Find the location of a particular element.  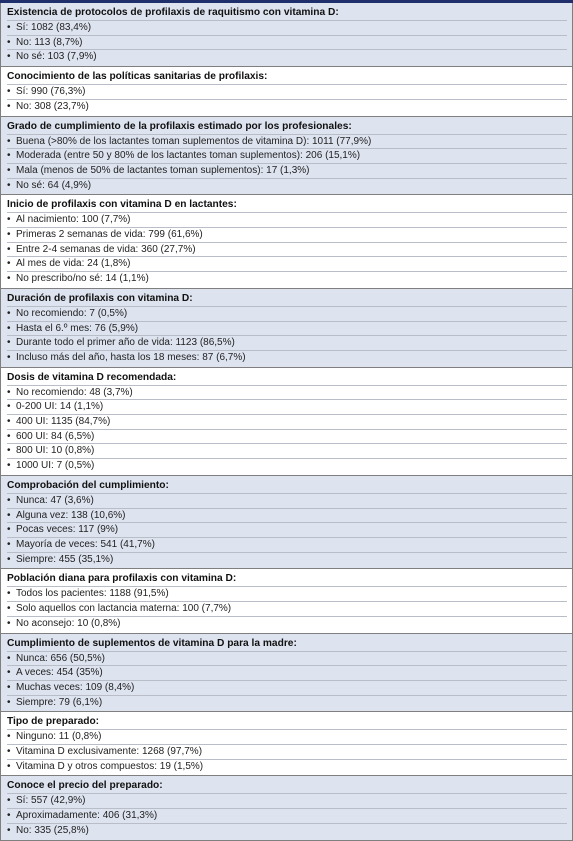

list-item: • Siempre: 79 (6,1%) is located at coordinates (287, 702).